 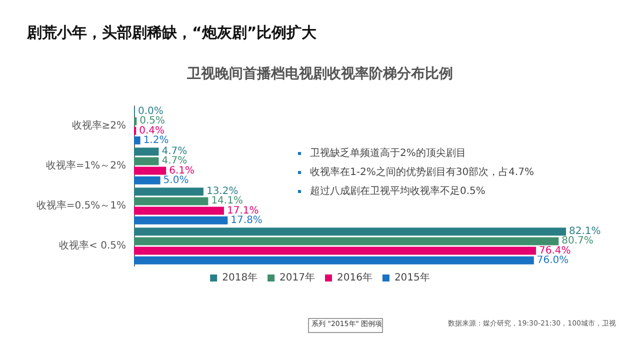 I want to click on data-label: 76.4%, so click(x=555, y=250).